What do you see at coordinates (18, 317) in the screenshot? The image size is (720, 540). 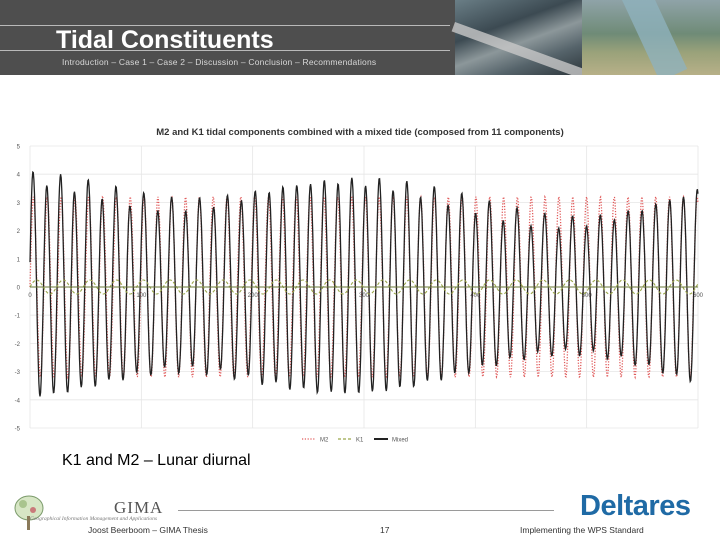 I see `y-tick-label: -1` at bounding box center [18, 317].